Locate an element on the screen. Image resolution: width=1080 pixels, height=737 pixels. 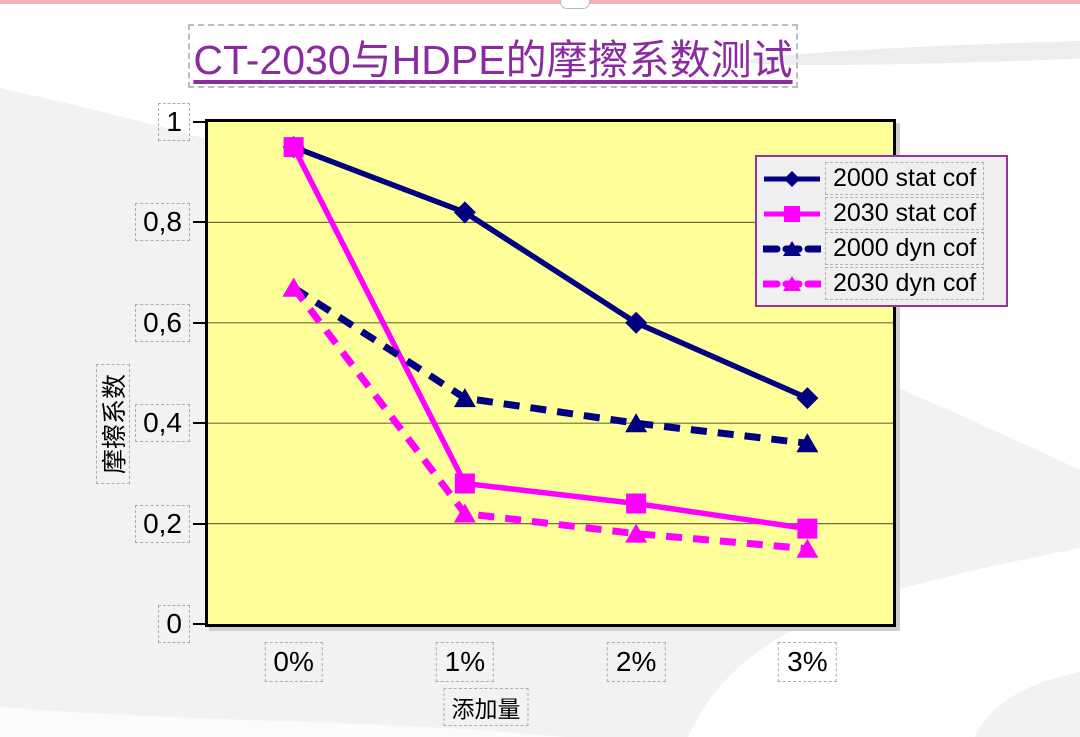
y-tick-label: 0 is located at coordinates (174, 624).